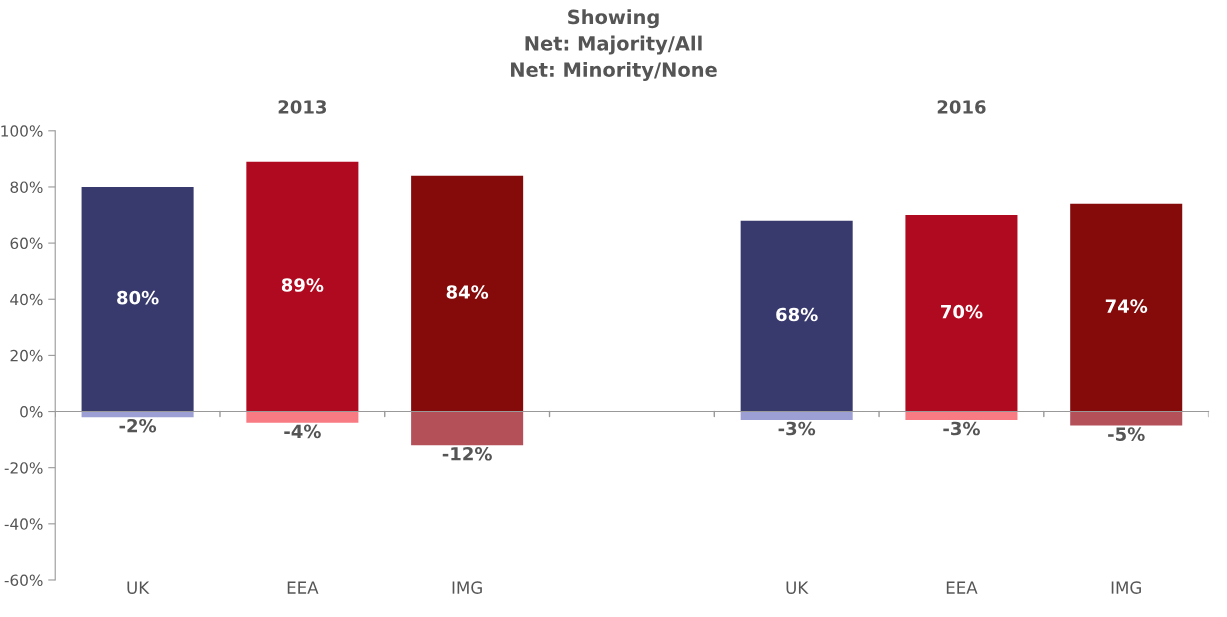 The width and height of the screenshot is (1227, 617). What do you see at coordinates (23, 524) in the screenshot?
I see `y-tick-label: -40%` at bounding box center [23, 524].